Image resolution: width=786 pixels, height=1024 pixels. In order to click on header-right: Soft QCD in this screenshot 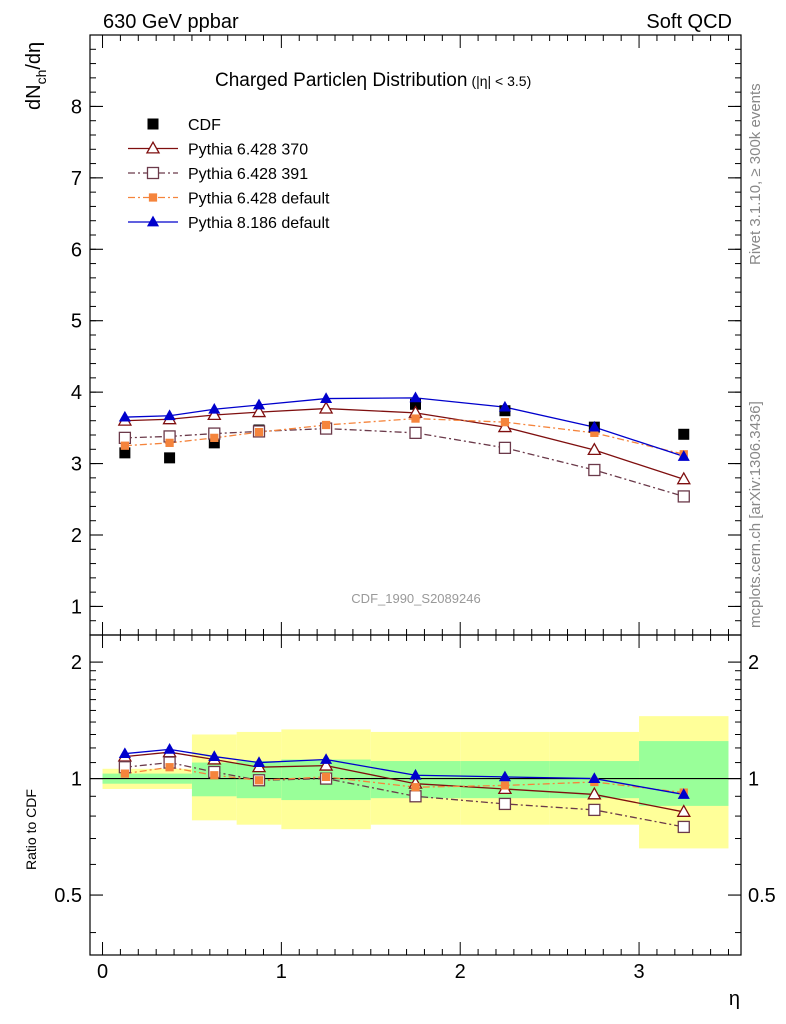, I will do `click(689, 22)`.